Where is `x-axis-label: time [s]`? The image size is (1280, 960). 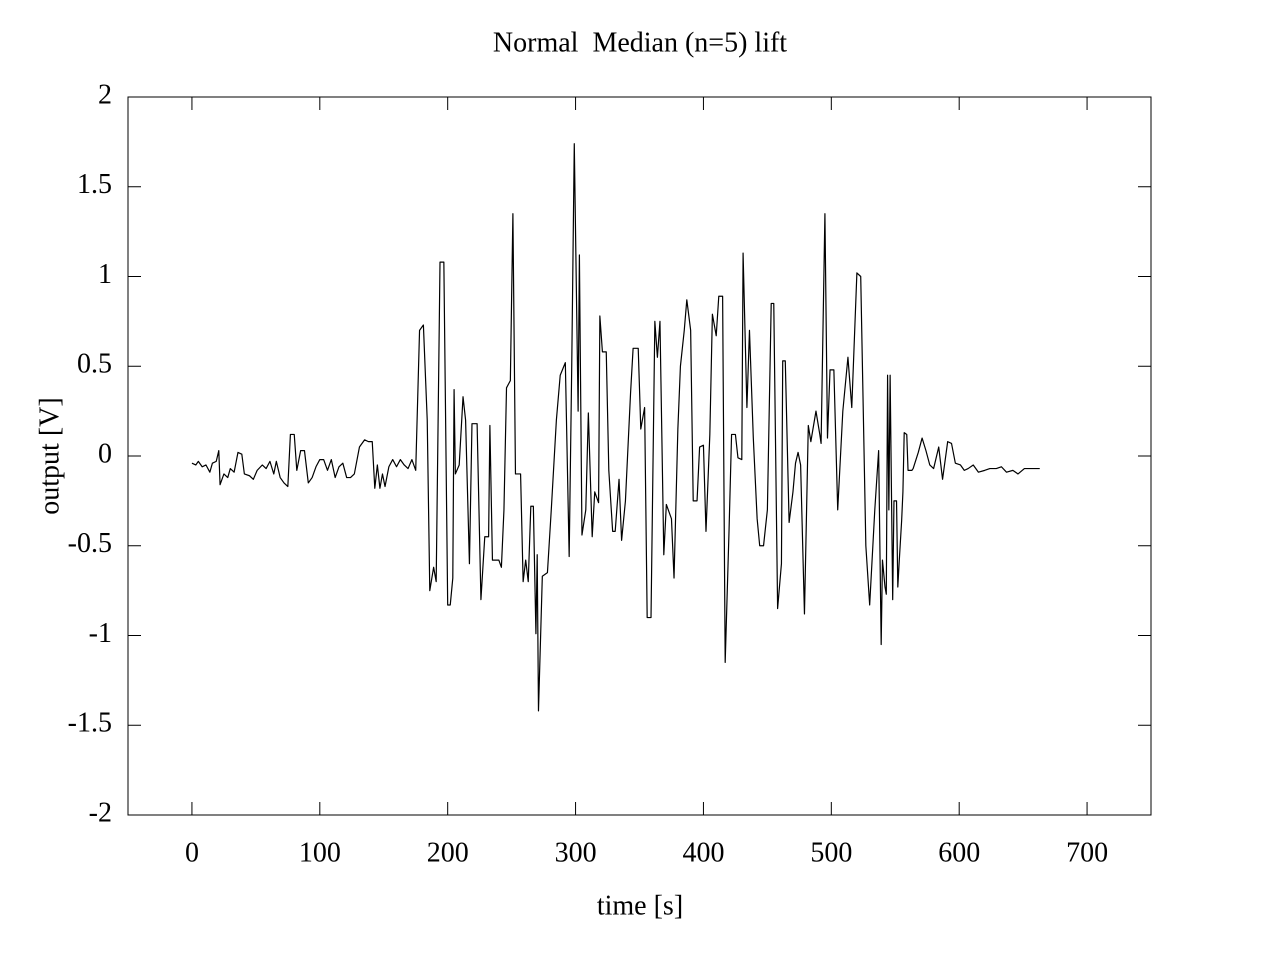
x-axis-label: time [s] is located at coordinates (640, 905).